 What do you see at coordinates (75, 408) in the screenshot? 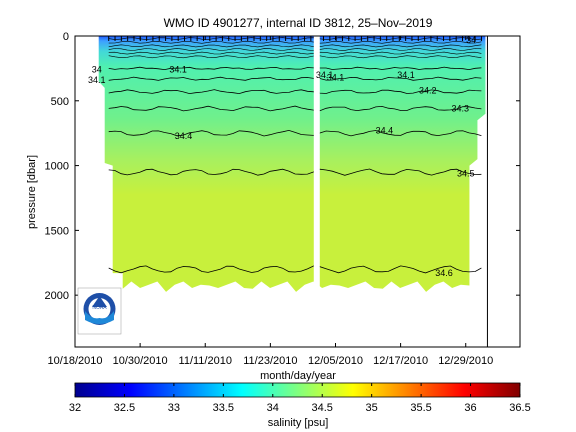
I see `colorbar-tick-label: 32` at bounding box center [75, 408].